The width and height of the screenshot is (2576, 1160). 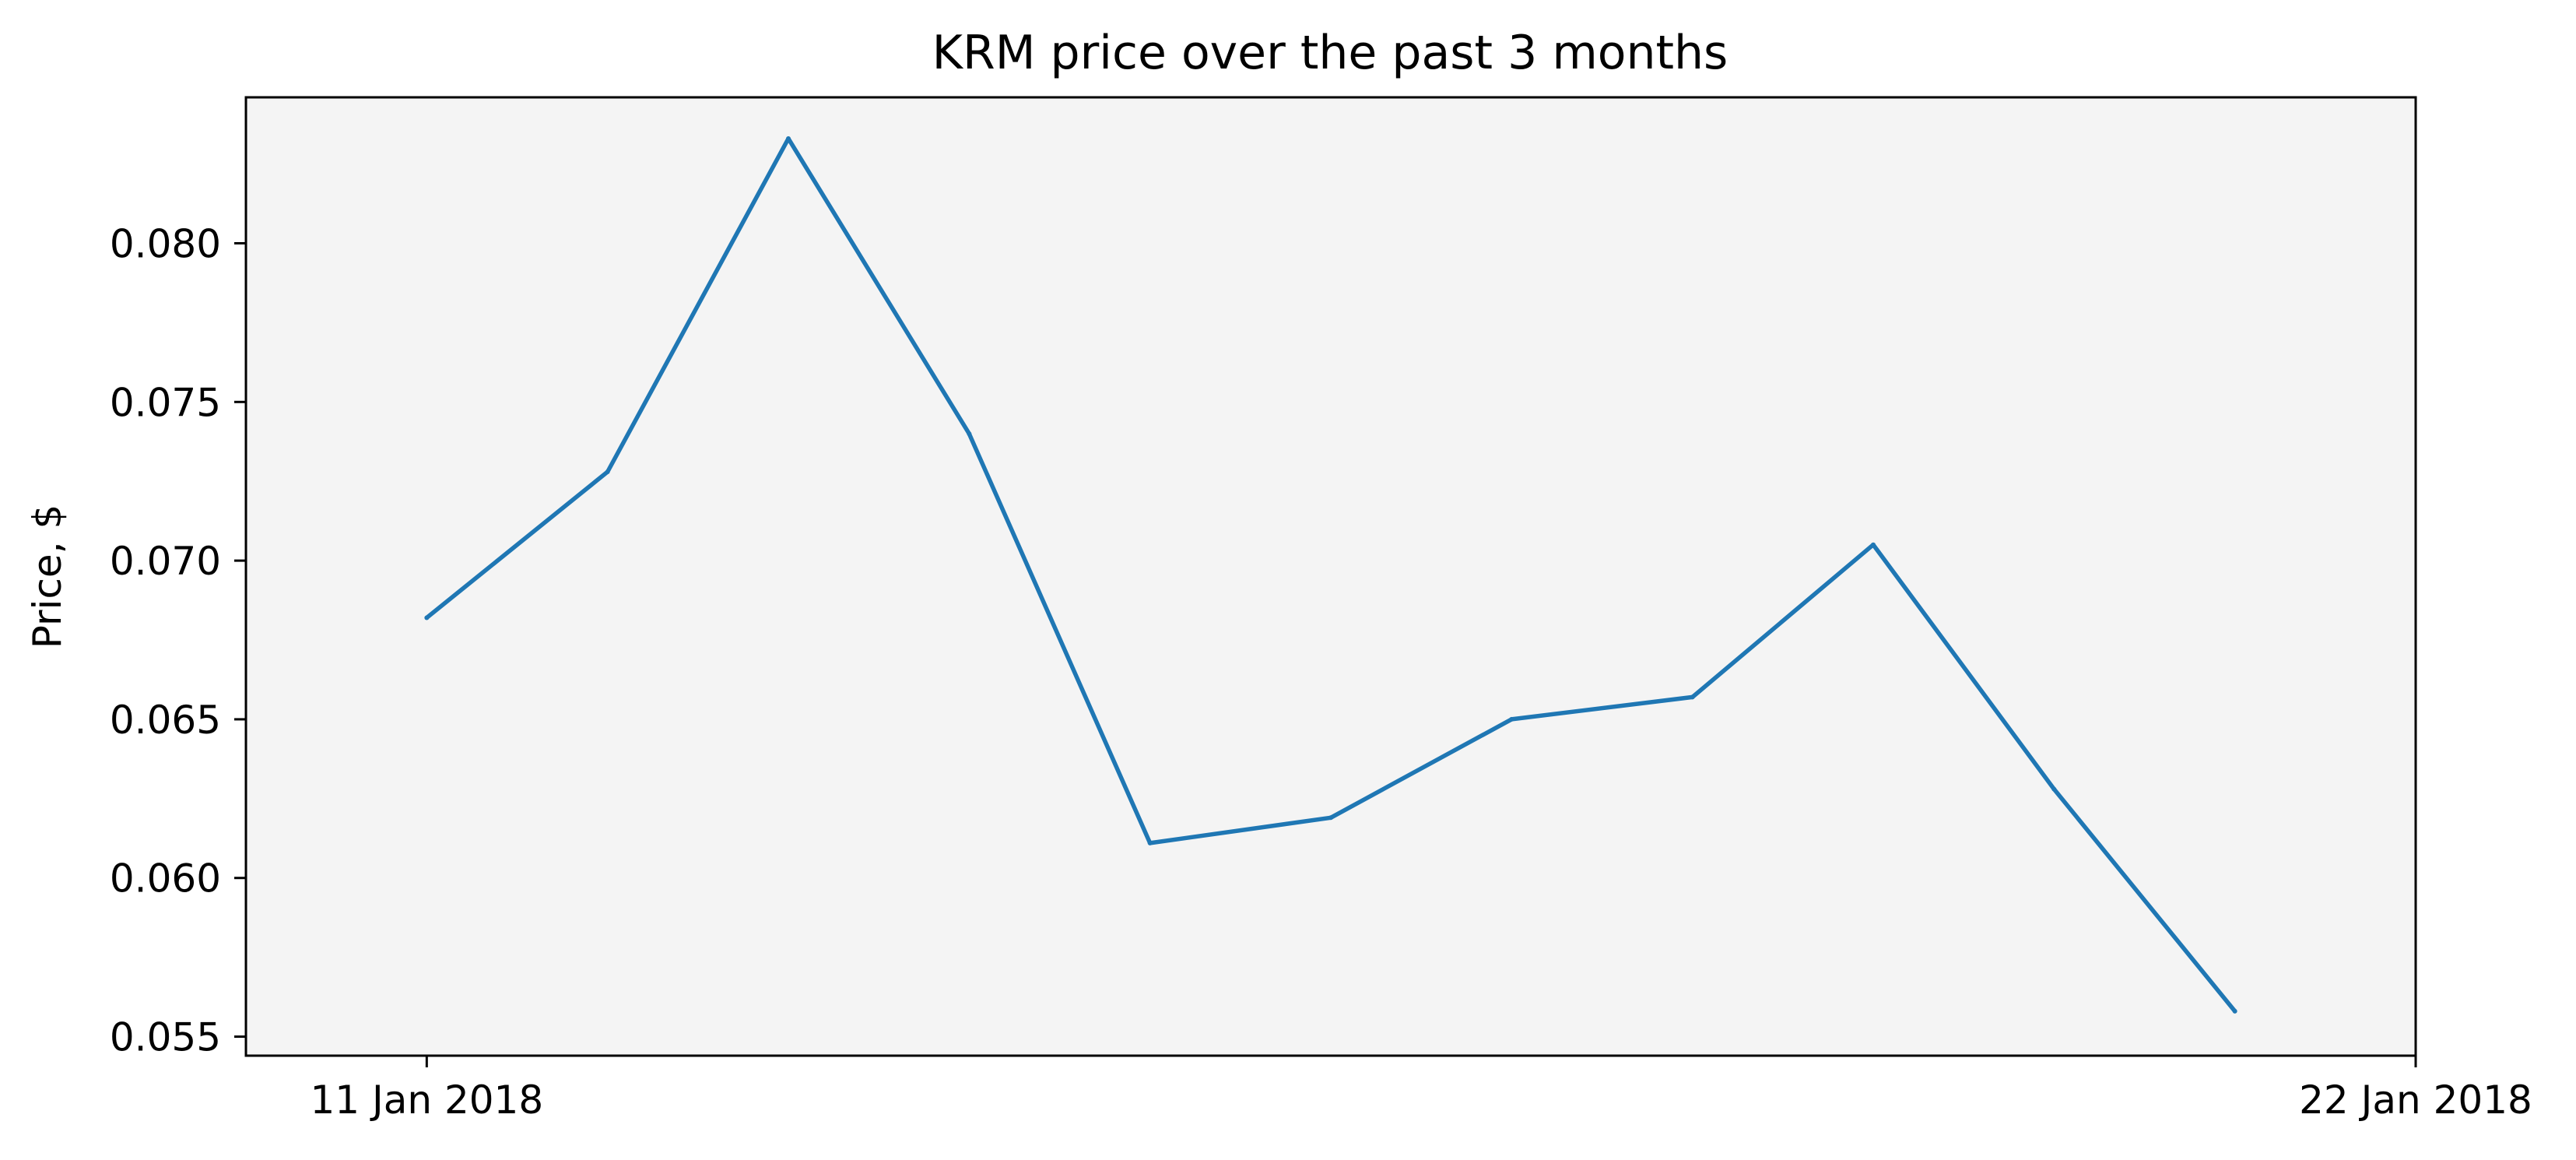 What do you see at coordinates (166, 402) in the screenshot?
I see `y-tick-label: 0.075` at bounding box center [166, 402].